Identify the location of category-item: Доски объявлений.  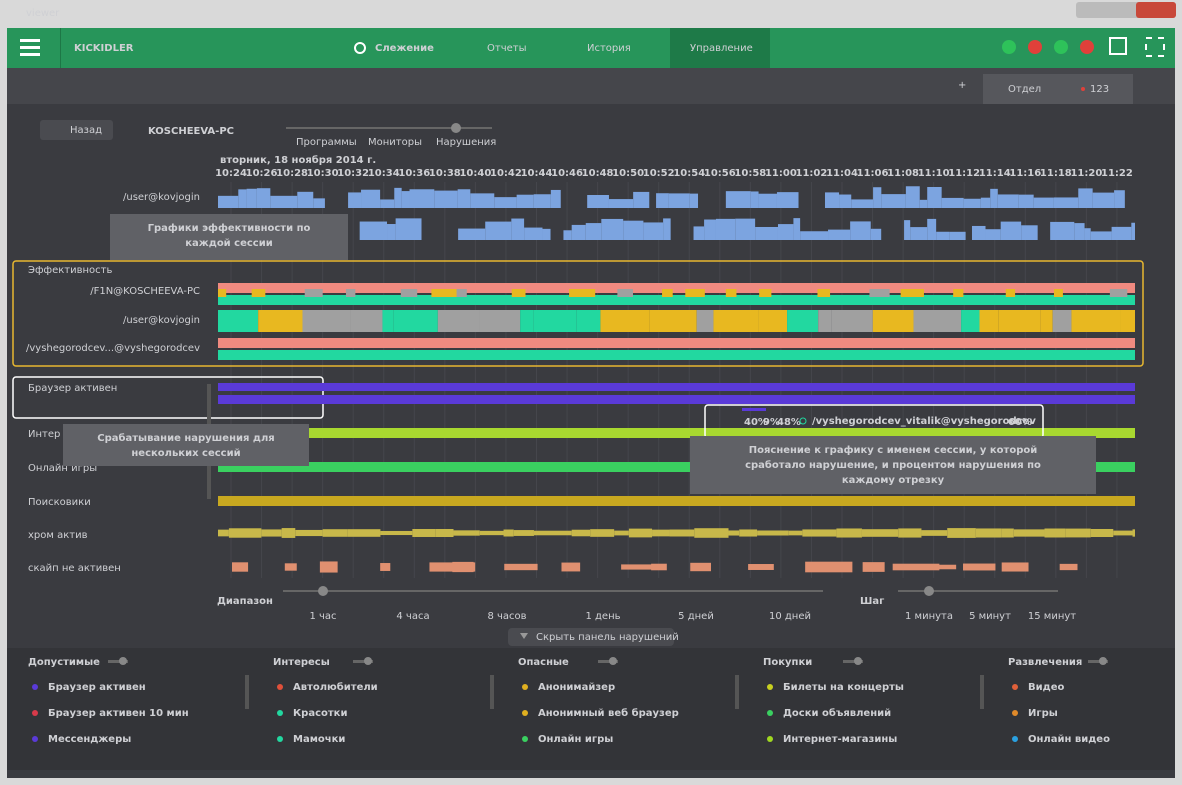
(837, 713).